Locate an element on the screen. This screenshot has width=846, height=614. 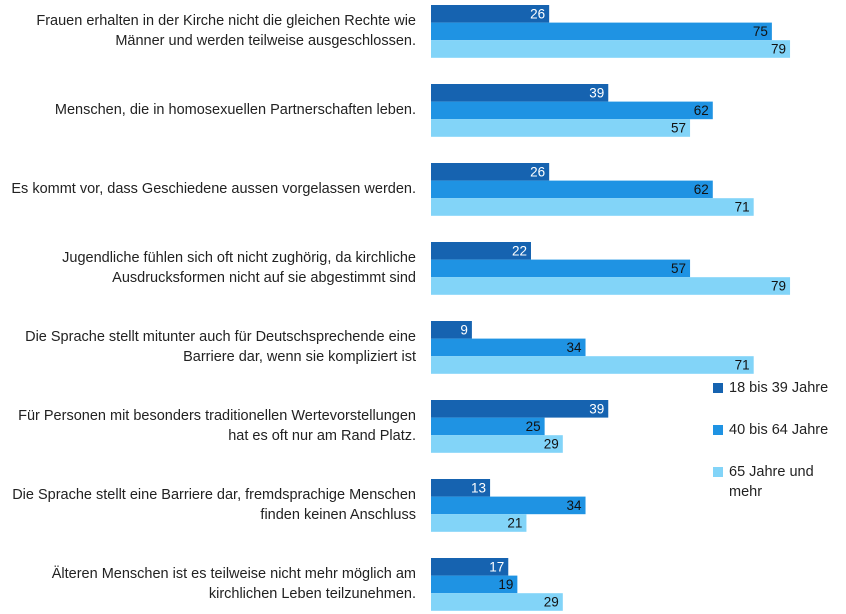
legend-label: 18 bis 39 Jahre is located at coordinates (779, 388).